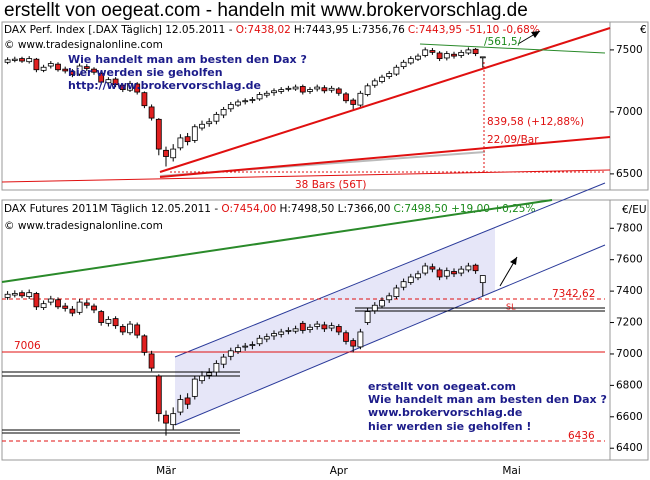 The width and height of the screenshot is (650, 480). Describe the element at coordinates (629, 448) in the screenshot. I see `y-tick-label: 6400` at that location.